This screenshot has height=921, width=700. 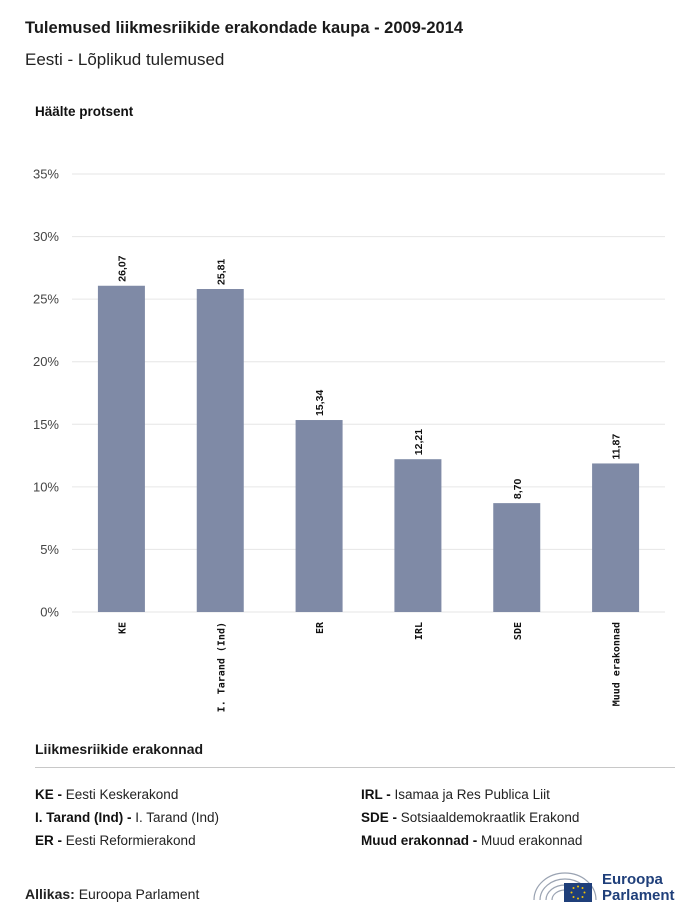 I want to click on y-tick-label: 5%, so click(x=49, y=549).